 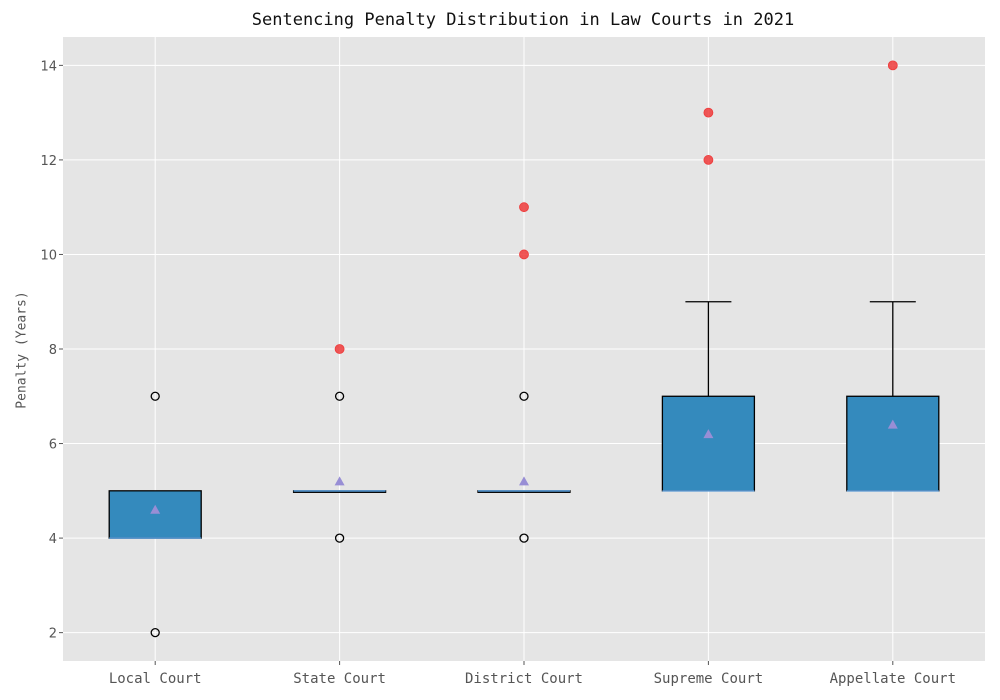 I want to click on x-tick-label: Appellate Court, so click(x=893, y=679).